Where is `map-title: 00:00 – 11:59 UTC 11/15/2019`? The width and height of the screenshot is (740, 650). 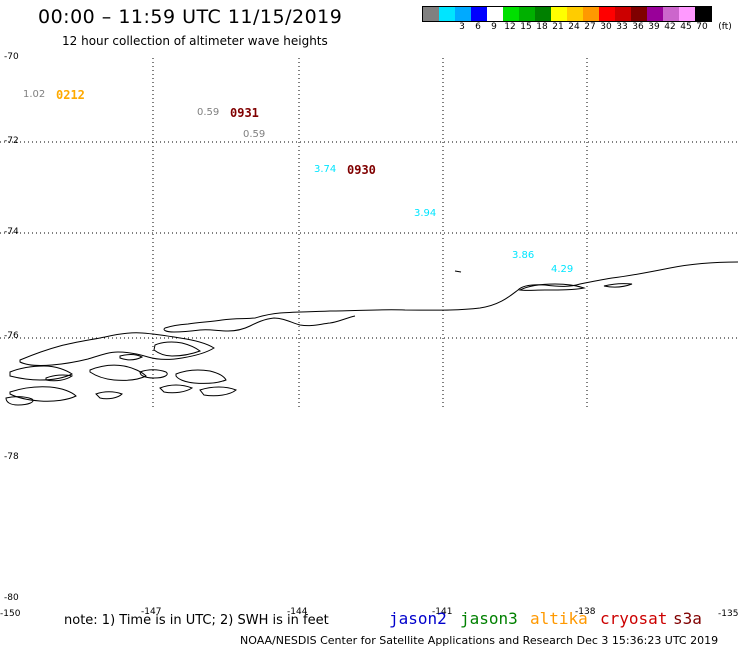
map-title: 00:00 – 11:59 UTC 11/15/2019 is located at coordinates (190, 17).